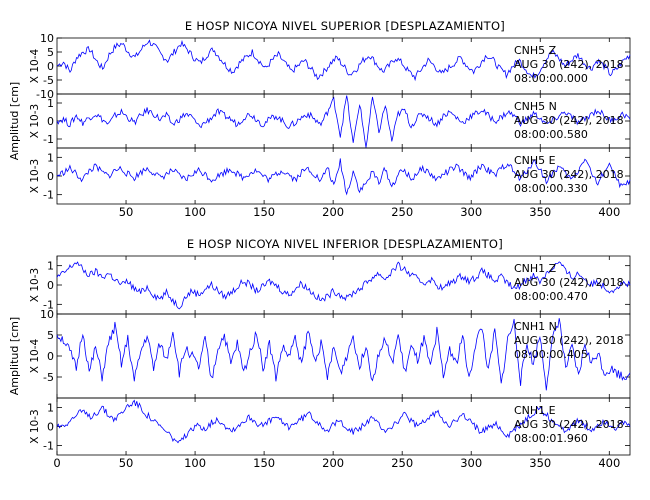  I want to click on station-label: CNH5 N, so click(535, 106).